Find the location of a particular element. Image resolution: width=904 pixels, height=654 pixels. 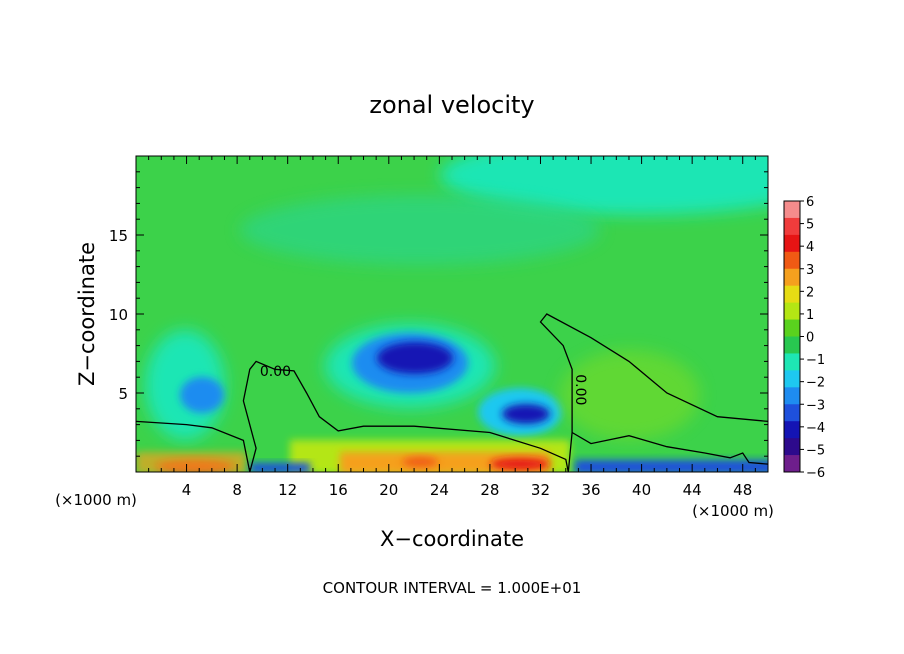

x-axis-label: X−coordinate is located at coordinates (452, 539).